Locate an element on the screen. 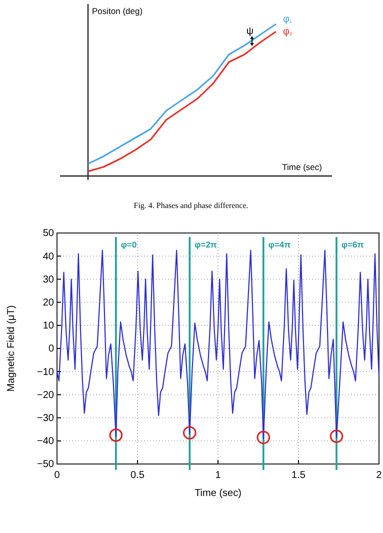  y-tick-label: 40 is located at coordinates (48, 256).